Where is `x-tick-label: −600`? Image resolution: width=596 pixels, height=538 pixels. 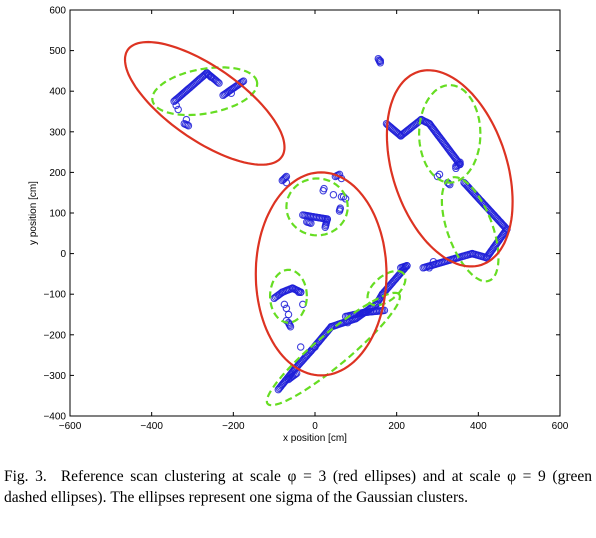
x-tick-label: −600 is located at coordinates (70, 426).